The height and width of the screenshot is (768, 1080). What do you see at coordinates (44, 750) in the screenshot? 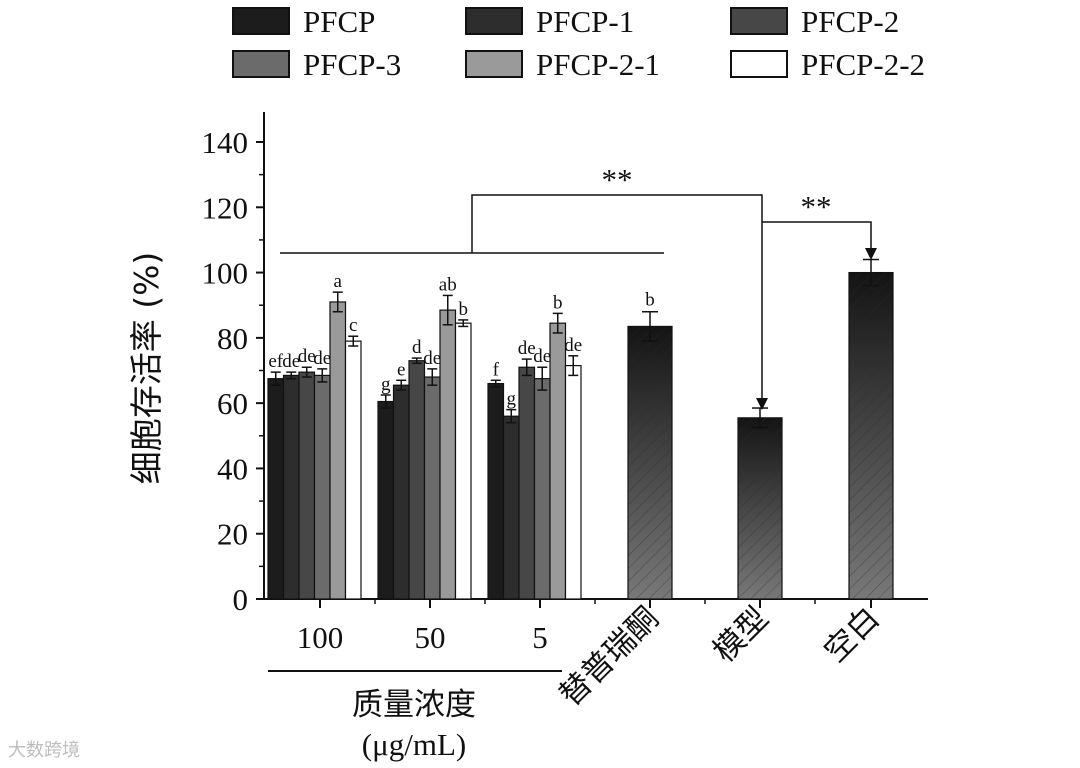
I see `watermark-text: 大数跨境` at bounding box center [44, 750].